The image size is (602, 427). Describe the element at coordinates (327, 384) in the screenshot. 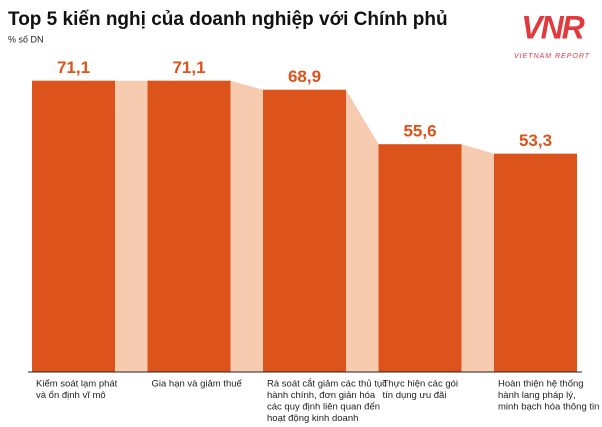

I see `x-tick-label: Rà soát cắt giảm các thủ tục` at that location.